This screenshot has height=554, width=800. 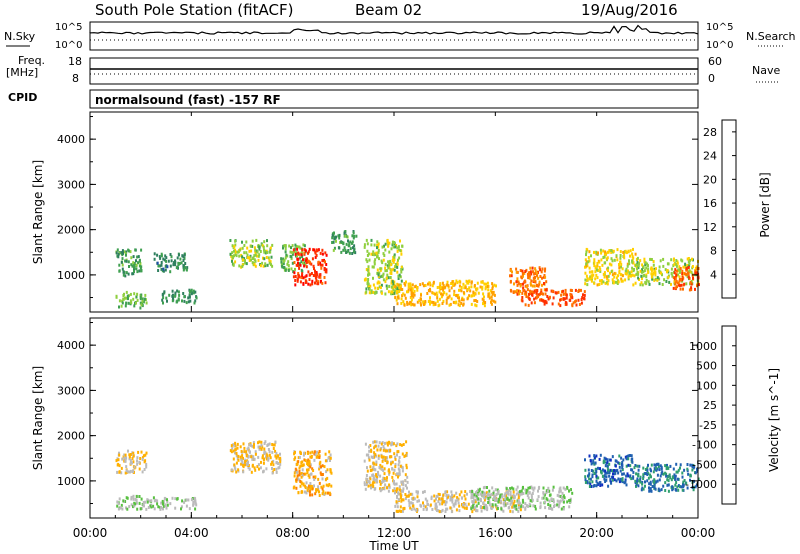 I want to click on nsky-line, so click(x=394, y=29).